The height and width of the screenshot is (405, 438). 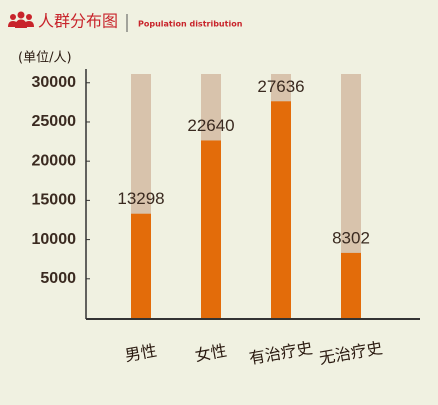 I want to click on value-label: 22640, so click(x=210, y=125).